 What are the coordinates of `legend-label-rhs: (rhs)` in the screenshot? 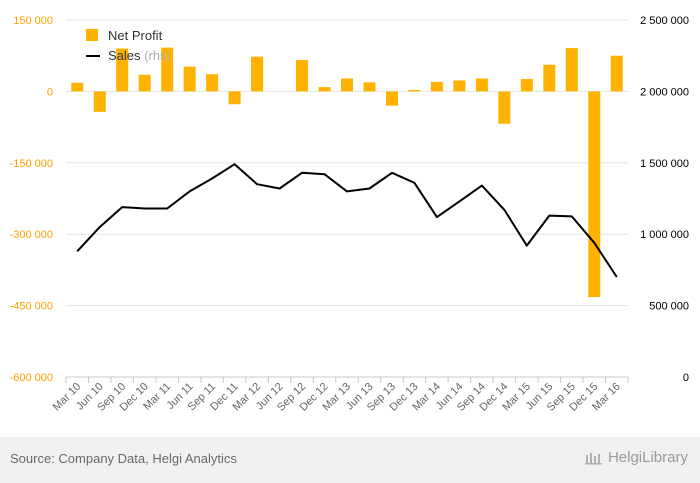 It's located at (156, 55).